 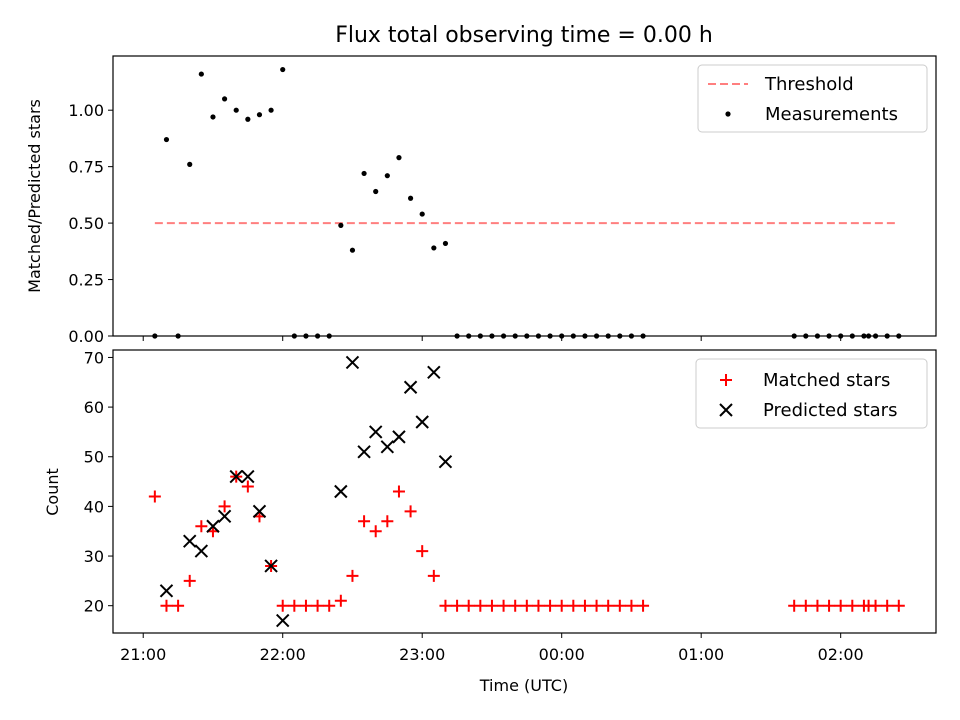 I want to click on bottom-xtick-label: 23:00, so click(x=422, y=654).